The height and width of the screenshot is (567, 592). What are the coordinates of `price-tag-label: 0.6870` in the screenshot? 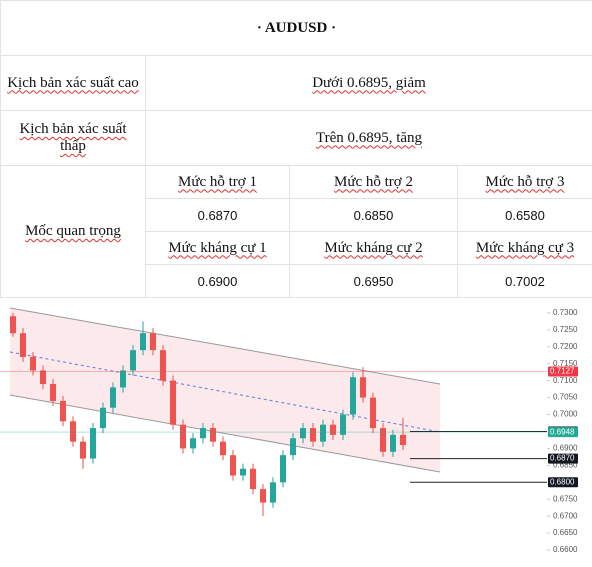 It's located at (562, 458).